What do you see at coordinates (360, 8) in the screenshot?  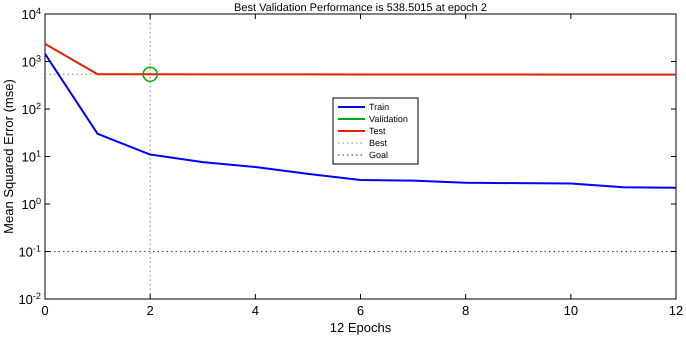 I see `chart-title: Best Validation Performance is 538.5015 at epoch 2` at bounding box center [360, 8].